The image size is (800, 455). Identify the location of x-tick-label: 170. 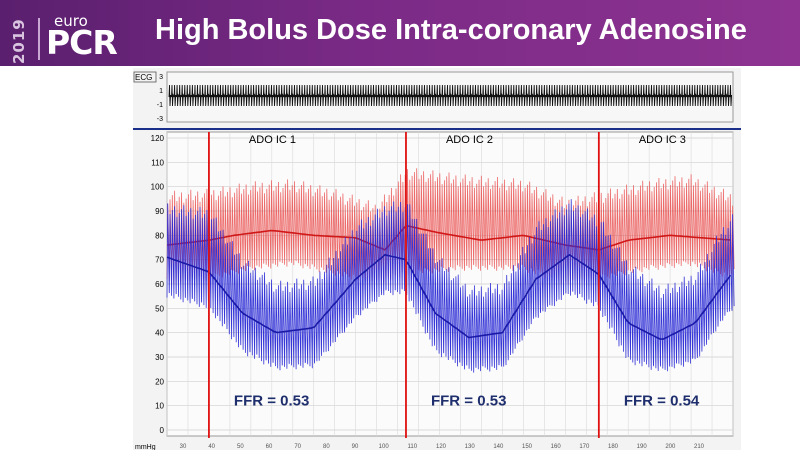
(584, 447).